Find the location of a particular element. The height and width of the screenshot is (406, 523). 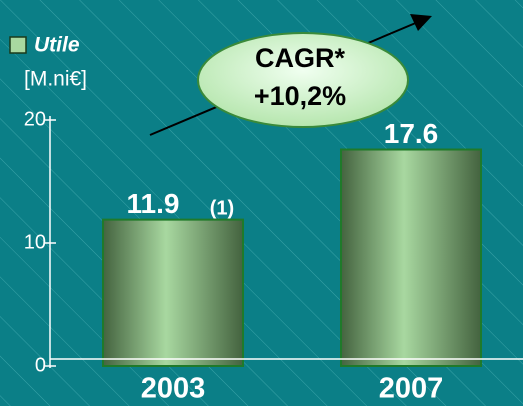

cagr-bubble is located at coordinates (303, 80).